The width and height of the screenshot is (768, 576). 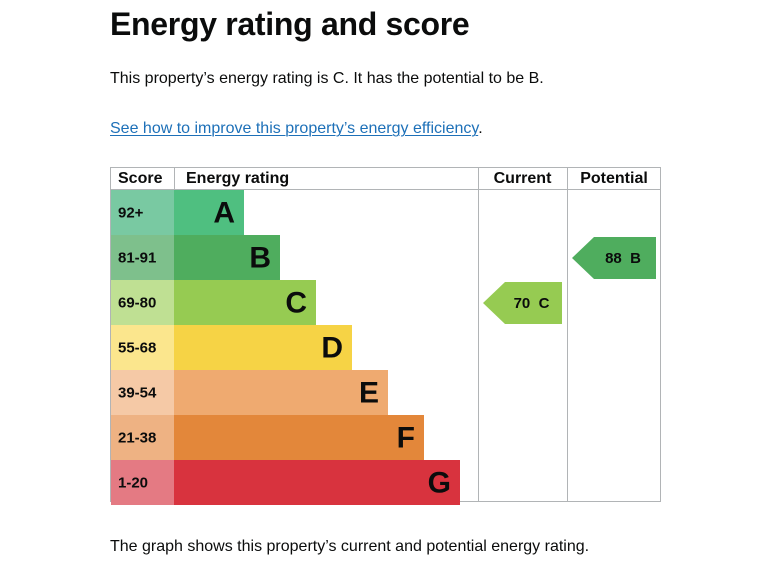 What do you see at coordinates (296, 302) in the screenshot?
I see `rating-letter-c: C` at bounding box center [296, 302].